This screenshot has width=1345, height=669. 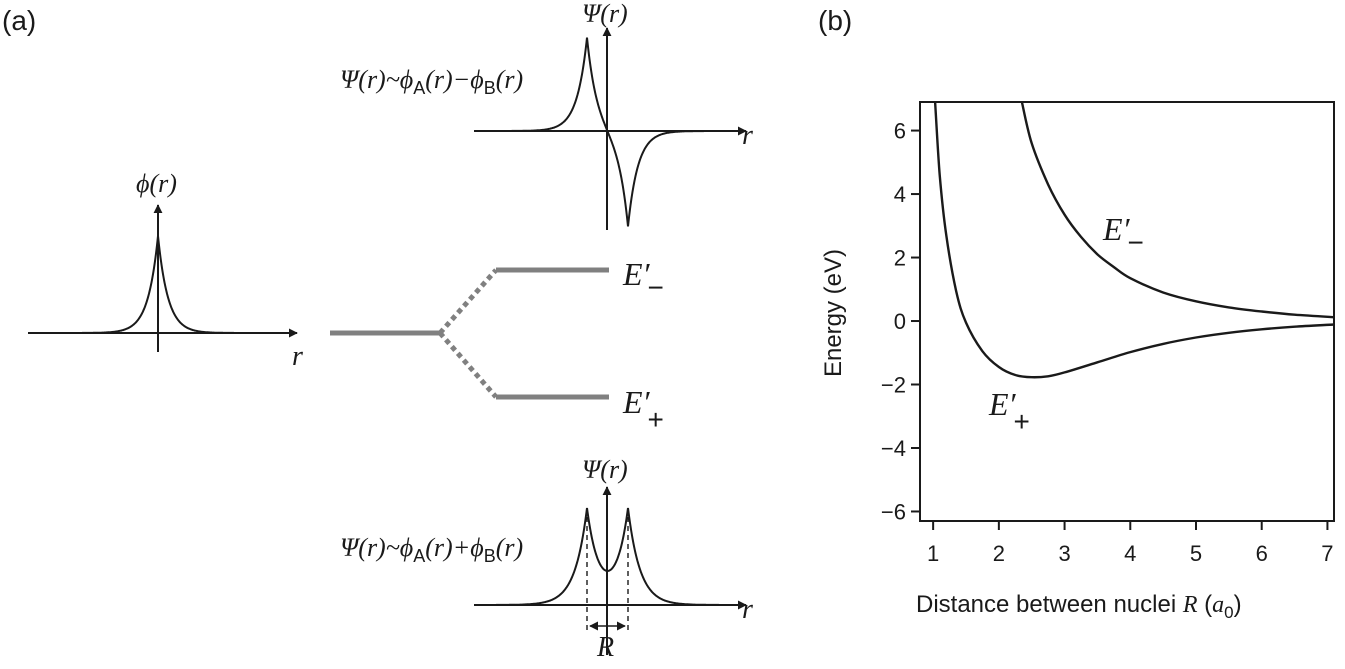 What do you see at coordinates (747, 609) in the screenshot?
I see `bonding-x-axis-label: r` at bounding box center [747, 609].